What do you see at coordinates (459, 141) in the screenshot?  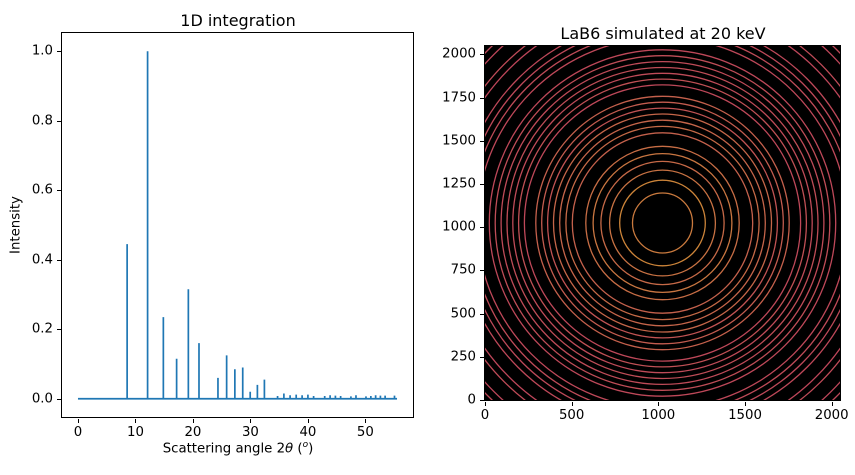 I see `y-tick-2d-1500-label: 1500` at bounding box center [459, 141].